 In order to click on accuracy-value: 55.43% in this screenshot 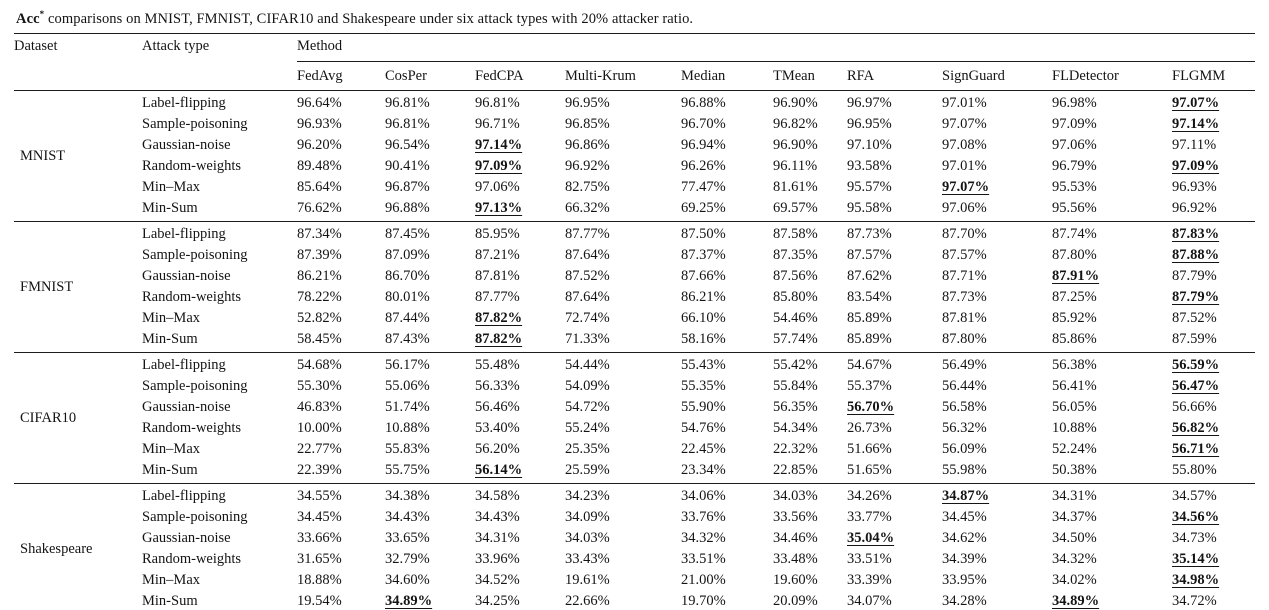, I will do `click(703, 364)`.